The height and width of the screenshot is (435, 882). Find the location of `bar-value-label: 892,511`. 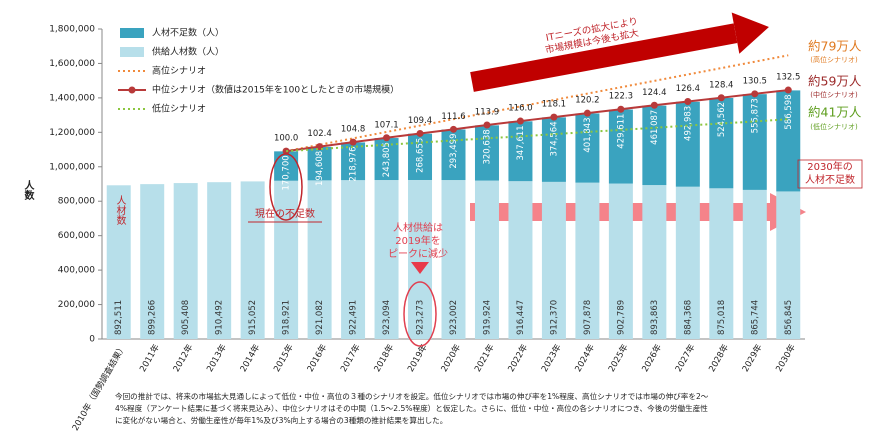

bar-value-label: 892,511 is located at coordinates (119, 317).